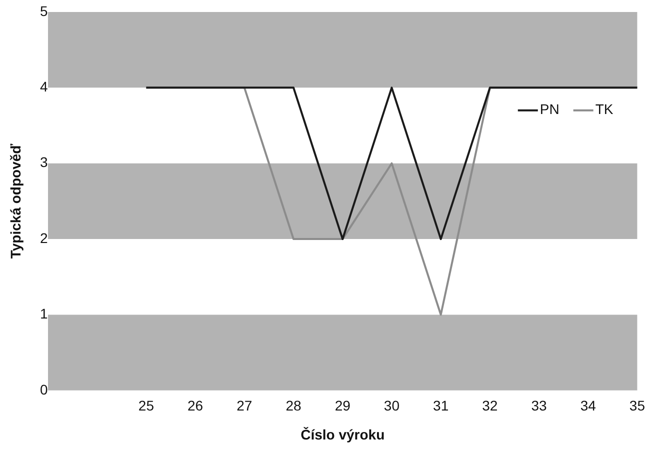 This screenshot has height=452, width=653. What do you see at coordinates (294, 406) in the screenshot?
I see `x-tick-label: 28` at bounding box center [294, 406].